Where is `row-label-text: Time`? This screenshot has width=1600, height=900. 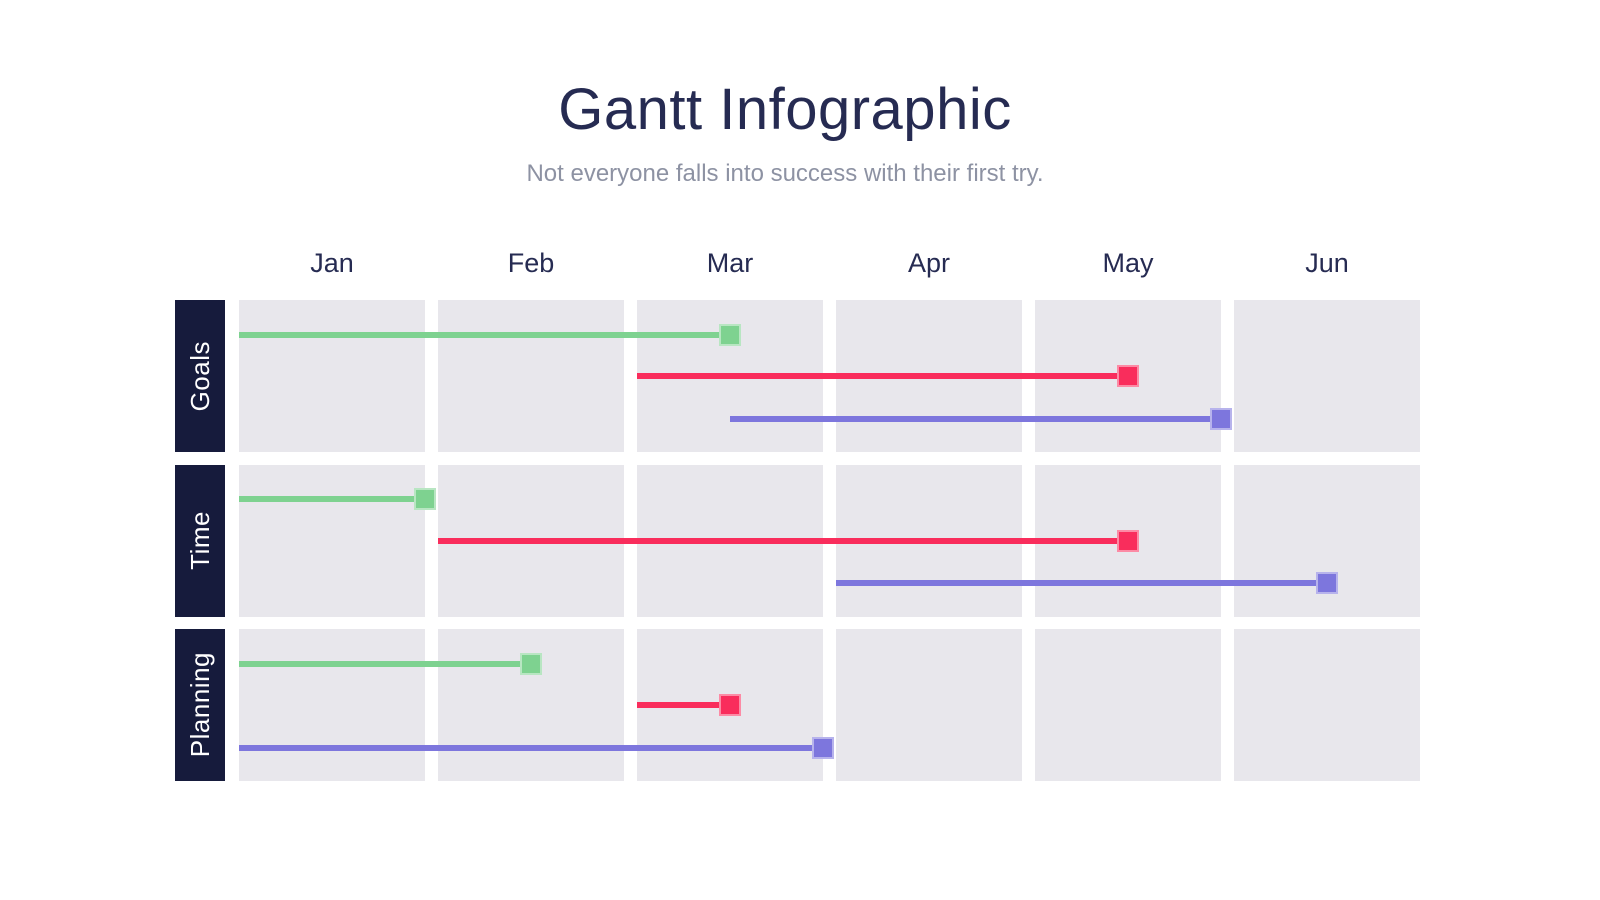 row-label-text: Time is located at coordinates (199, 540).